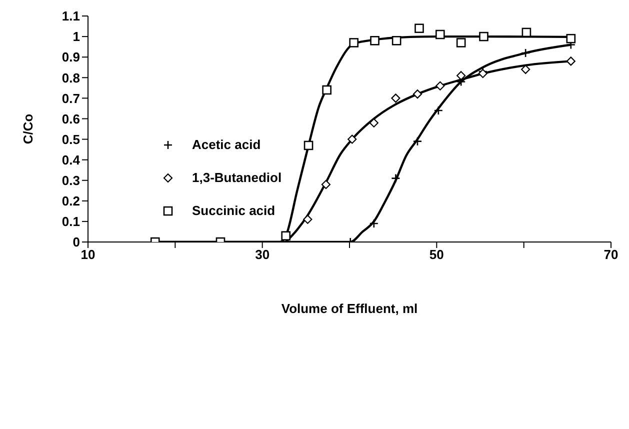  I want to click on x-tick-label: 50, so click(436, 254).